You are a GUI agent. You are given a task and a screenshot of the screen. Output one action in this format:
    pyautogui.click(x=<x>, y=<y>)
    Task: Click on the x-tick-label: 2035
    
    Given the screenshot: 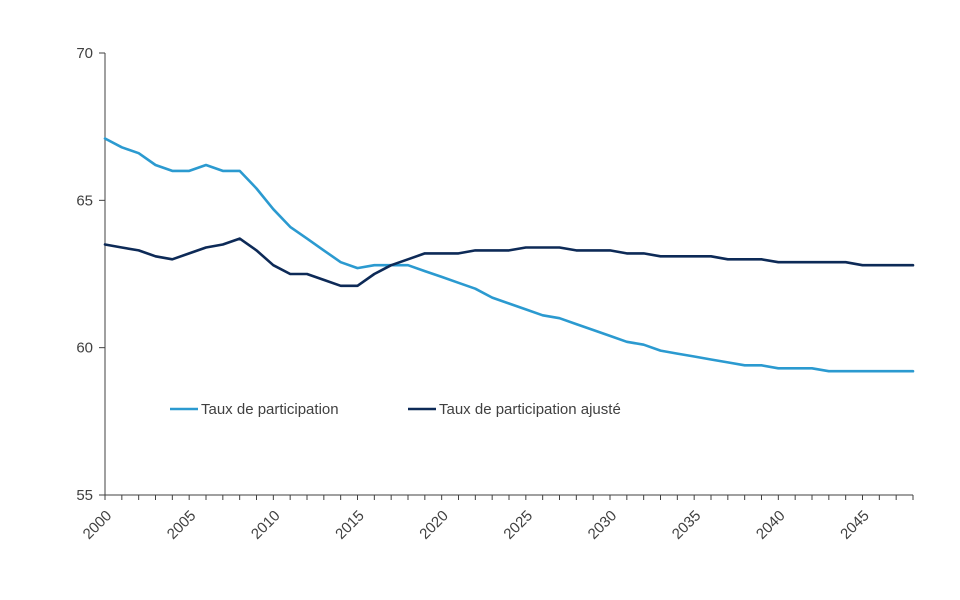 What is the action you would take?
    pyautogui.click(x=687, y=525)
    